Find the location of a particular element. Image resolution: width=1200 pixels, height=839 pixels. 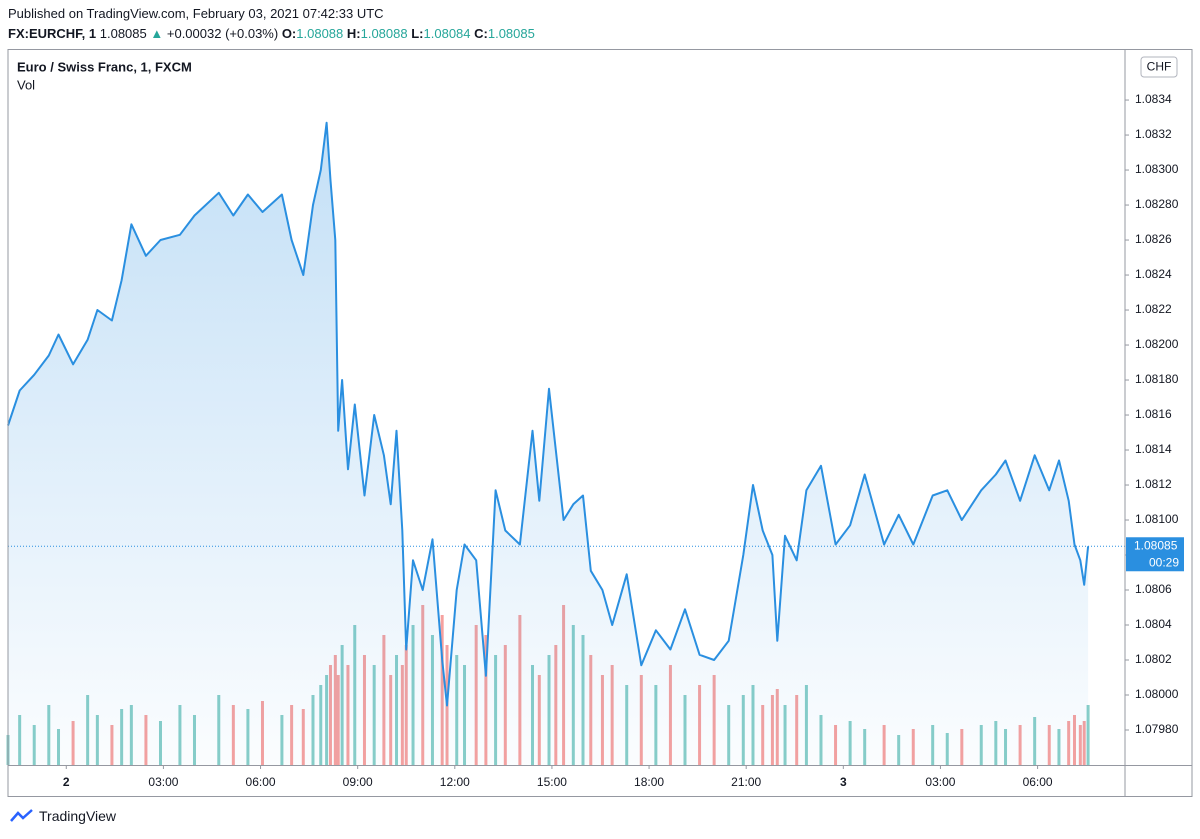

currency: CHF is located at coordinates (1159, 67).